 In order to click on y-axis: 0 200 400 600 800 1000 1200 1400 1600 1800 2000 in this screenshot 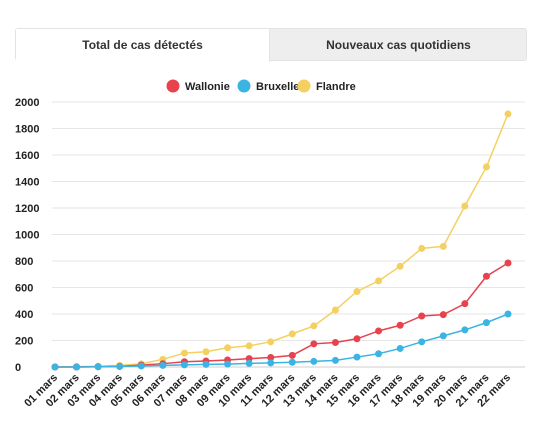, I will do `click(27, 235)`.